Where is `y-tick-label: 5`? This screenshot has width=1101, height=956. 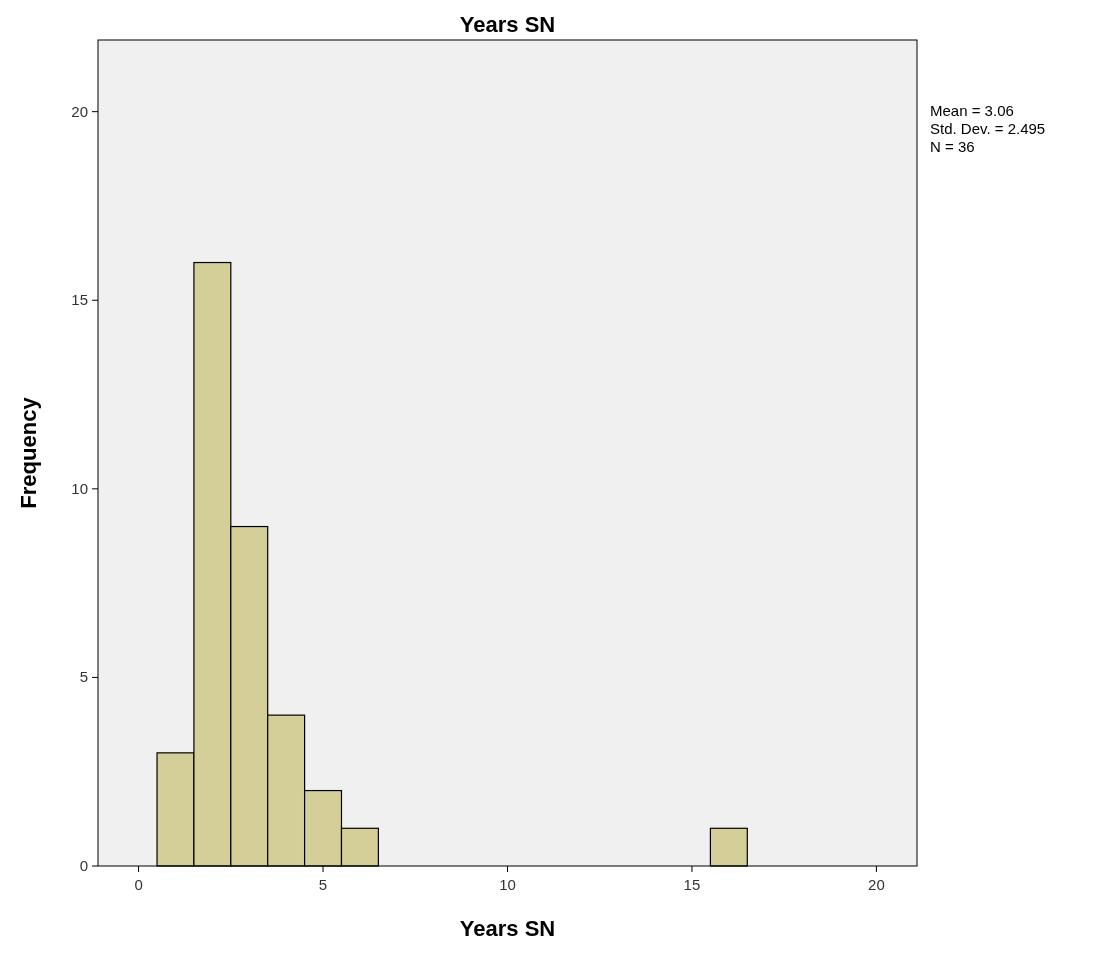 y-tick-label: 5 is located at coordinates (83, 677).